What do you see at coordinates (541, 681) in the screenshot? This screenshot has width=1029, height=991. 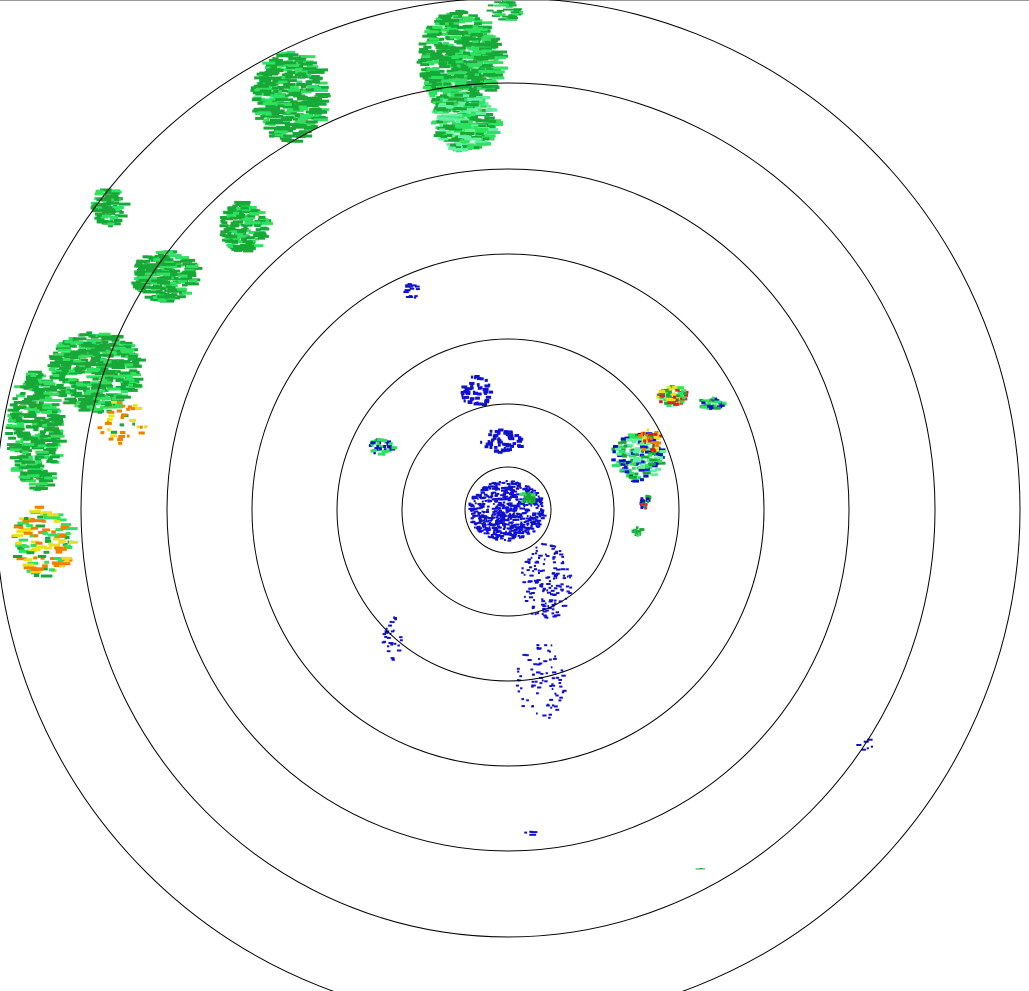 I see `echo-south` at bounding box center [541, 681].